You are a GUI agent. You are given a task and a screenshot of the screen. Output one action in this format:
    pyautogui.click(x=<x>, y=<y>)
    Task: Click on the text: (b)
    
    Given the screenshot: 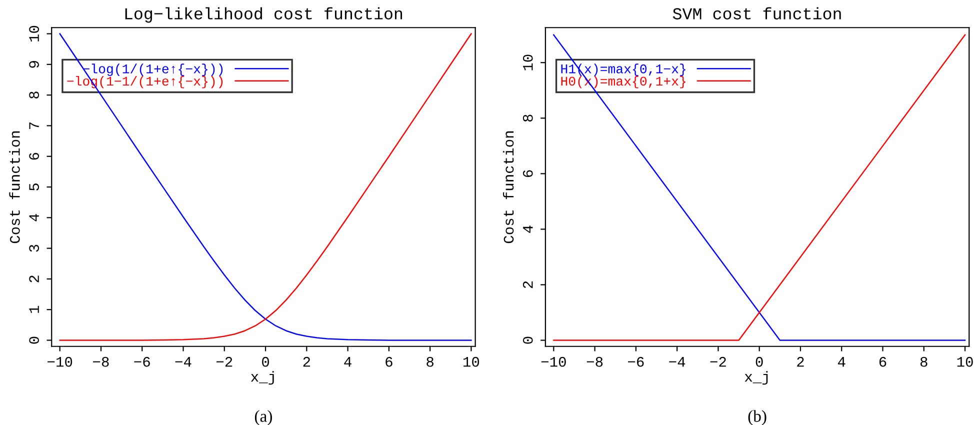 What is the action you would take?
    pyautogui.click(x=757, y=417)
    